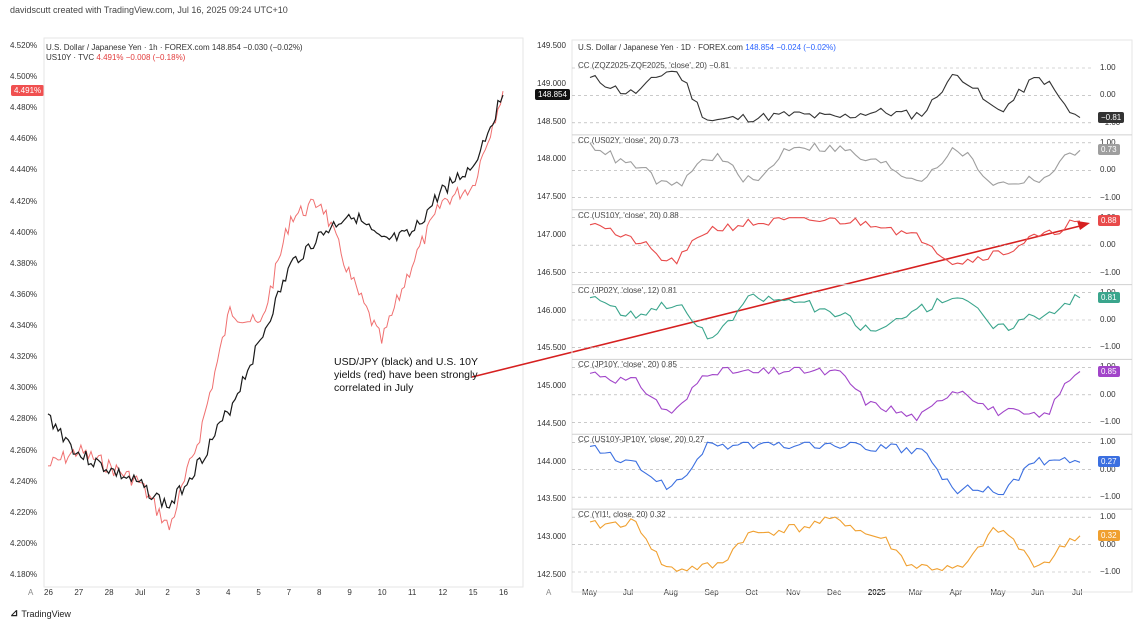 The height and width of the screenshot is (629, 1142). I want to click on yield-axis-tick: 4.520%, so click(24, 45).